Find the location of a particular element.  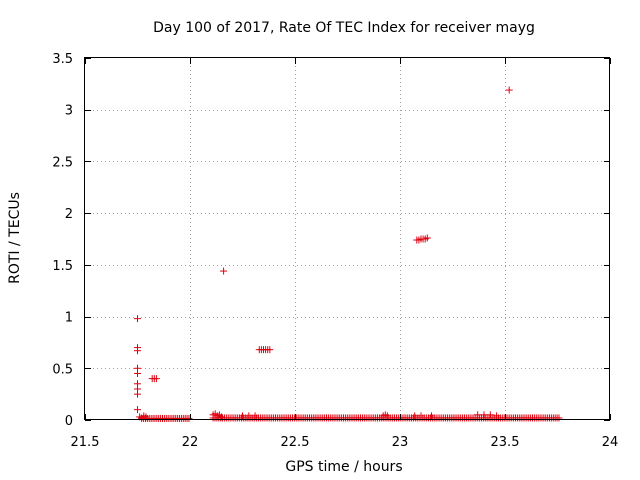

x-tick-label: 22 is located at coordinates (190, 442).